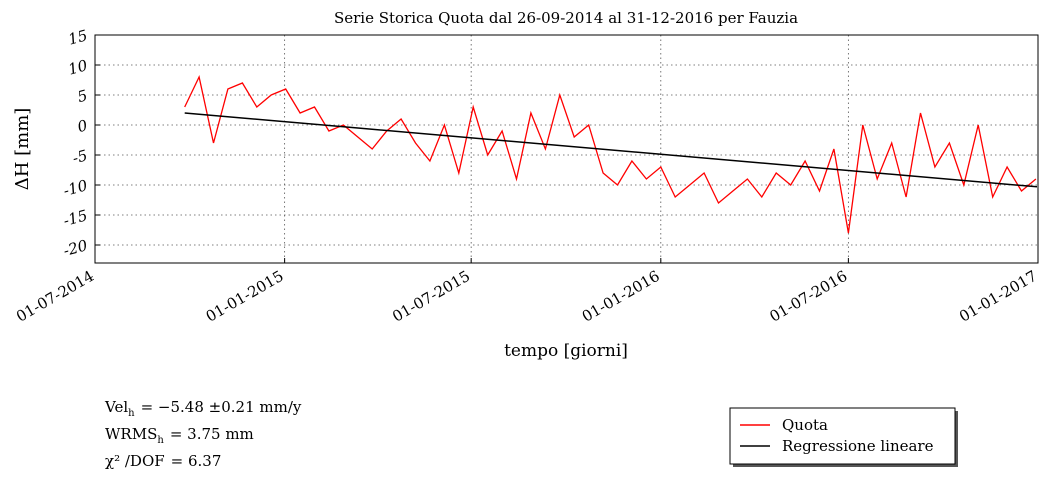 The height and width of the screenshot is (482, 1040). What do you see at coordinates (131, 434) in the screenshot?
I see `stat-label: WRMS` at bounding box center [131, 434].